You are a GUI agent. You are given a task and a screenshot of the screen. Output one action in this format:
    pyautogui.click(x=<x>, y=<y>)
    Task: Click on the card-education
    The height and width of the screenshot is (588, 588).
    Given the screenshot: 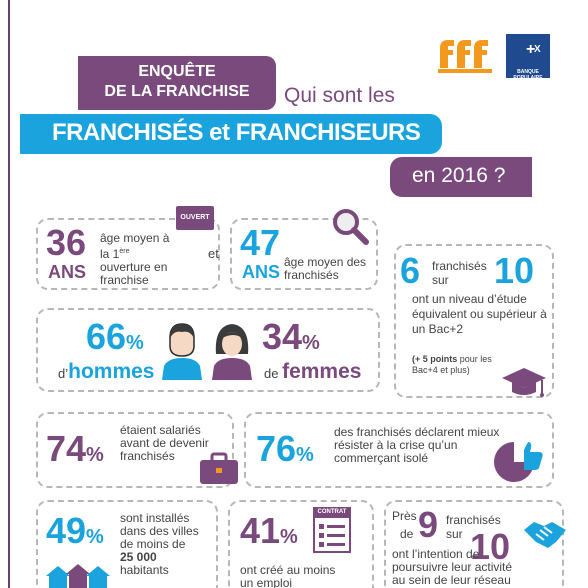 What is the action you would take?
    pyautogui.click(x=474, y=321)
    